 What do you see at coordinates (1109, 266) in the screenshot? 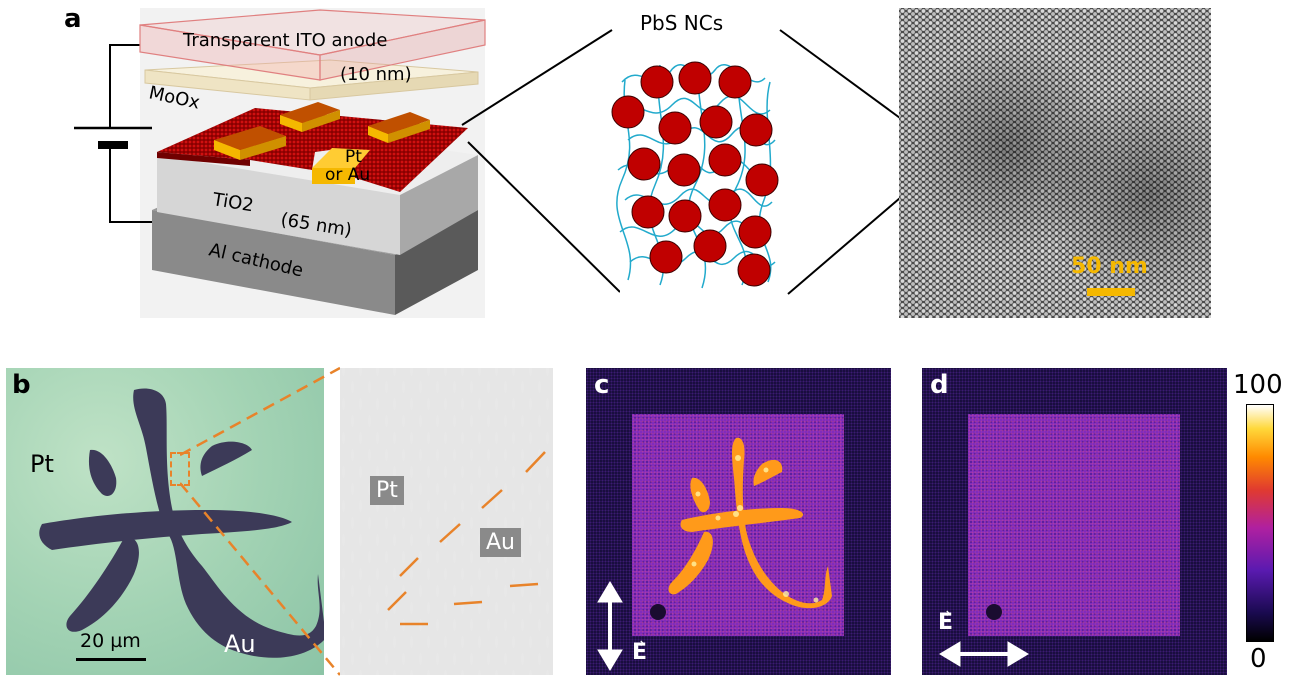
I see `tem-scalebar-label: 50 nm` at bounding box center [1109, 266].